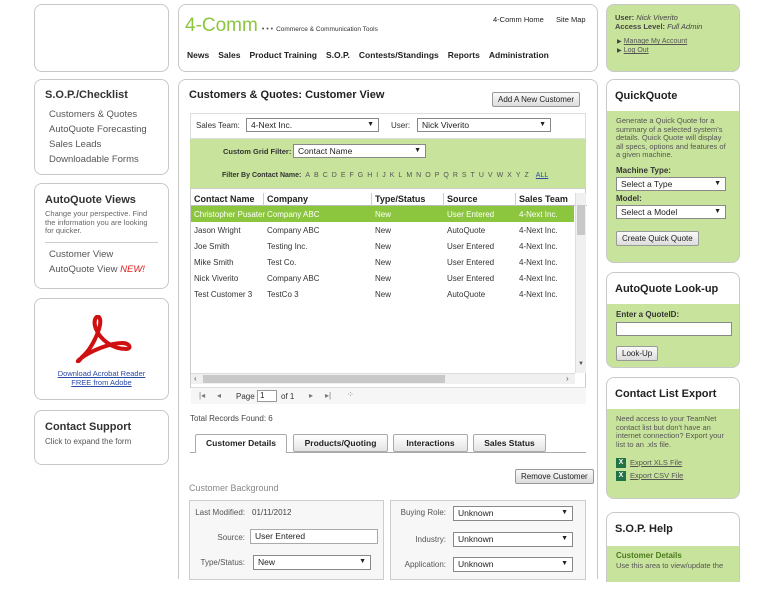  I want to click on industry-select: Unknown ▼, so click(513, 539).